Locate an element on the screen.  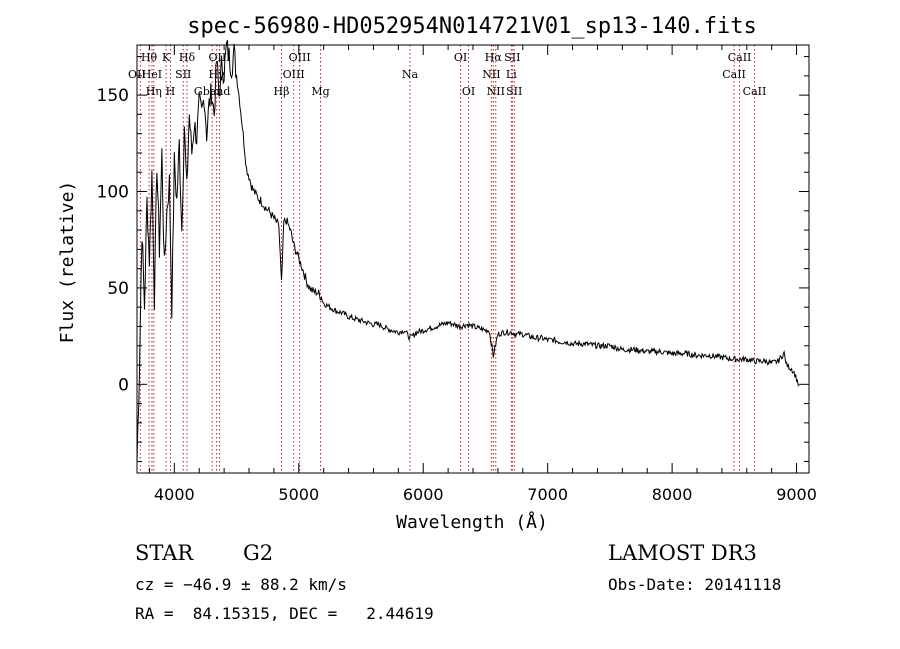
x-tick-label: 4000 is located at coordinates (174, 494).